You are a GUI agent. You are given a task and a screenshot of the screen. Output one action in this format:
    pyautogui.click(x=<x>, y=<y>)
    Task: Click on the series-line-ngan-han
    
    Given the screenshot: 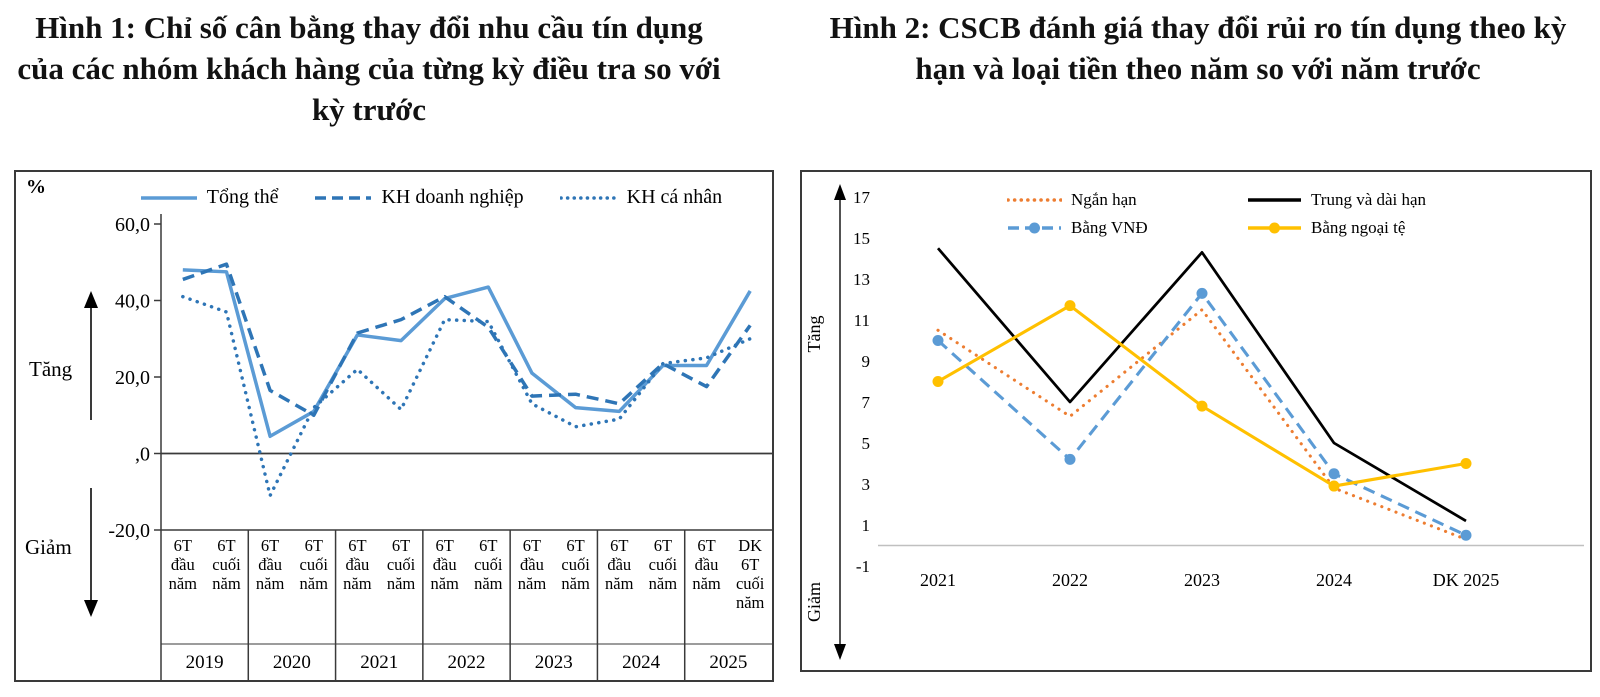 What is the action you would take?
    pyautogui.click(x=1202, y=424)
    